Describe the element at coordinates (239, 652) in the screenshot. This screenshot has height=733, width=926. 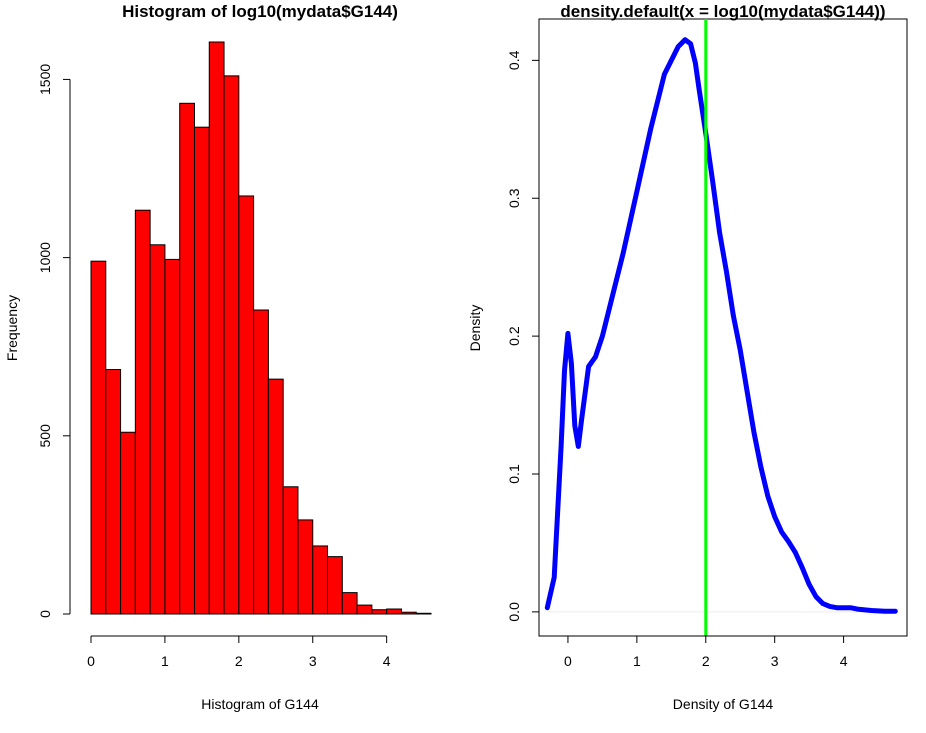
I see `histogram-x-axis: 0 1 2 3 4` at that location.